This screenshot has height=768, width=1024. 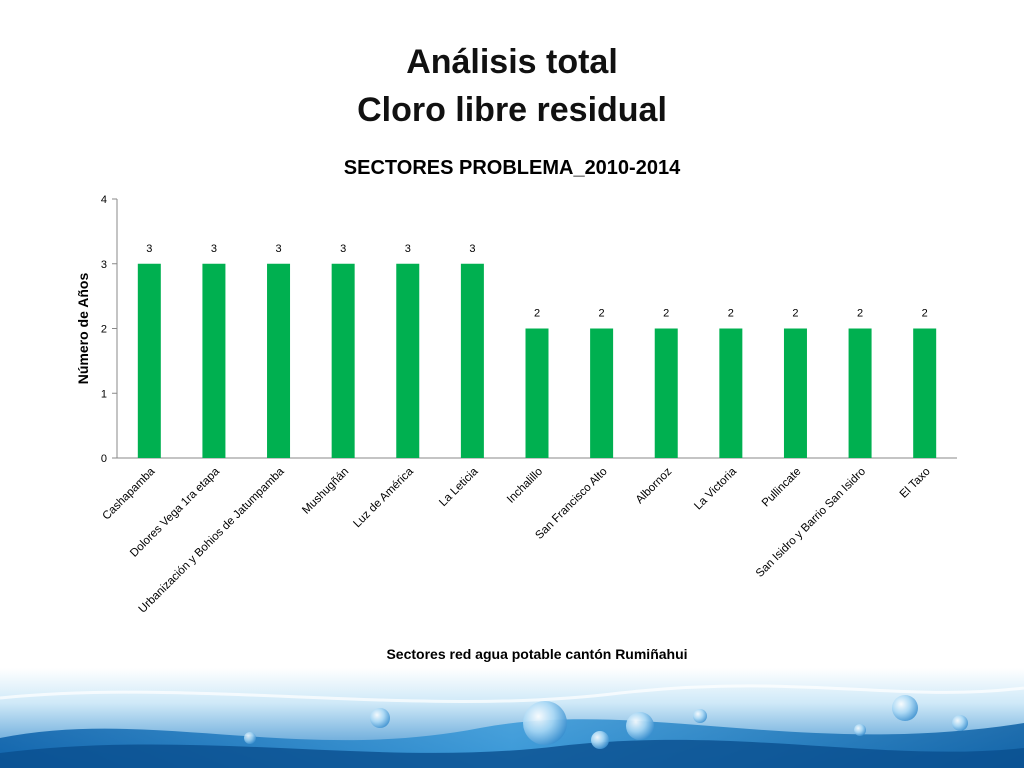 I want to click on water-decoration-band, so click(x=512, y=718).